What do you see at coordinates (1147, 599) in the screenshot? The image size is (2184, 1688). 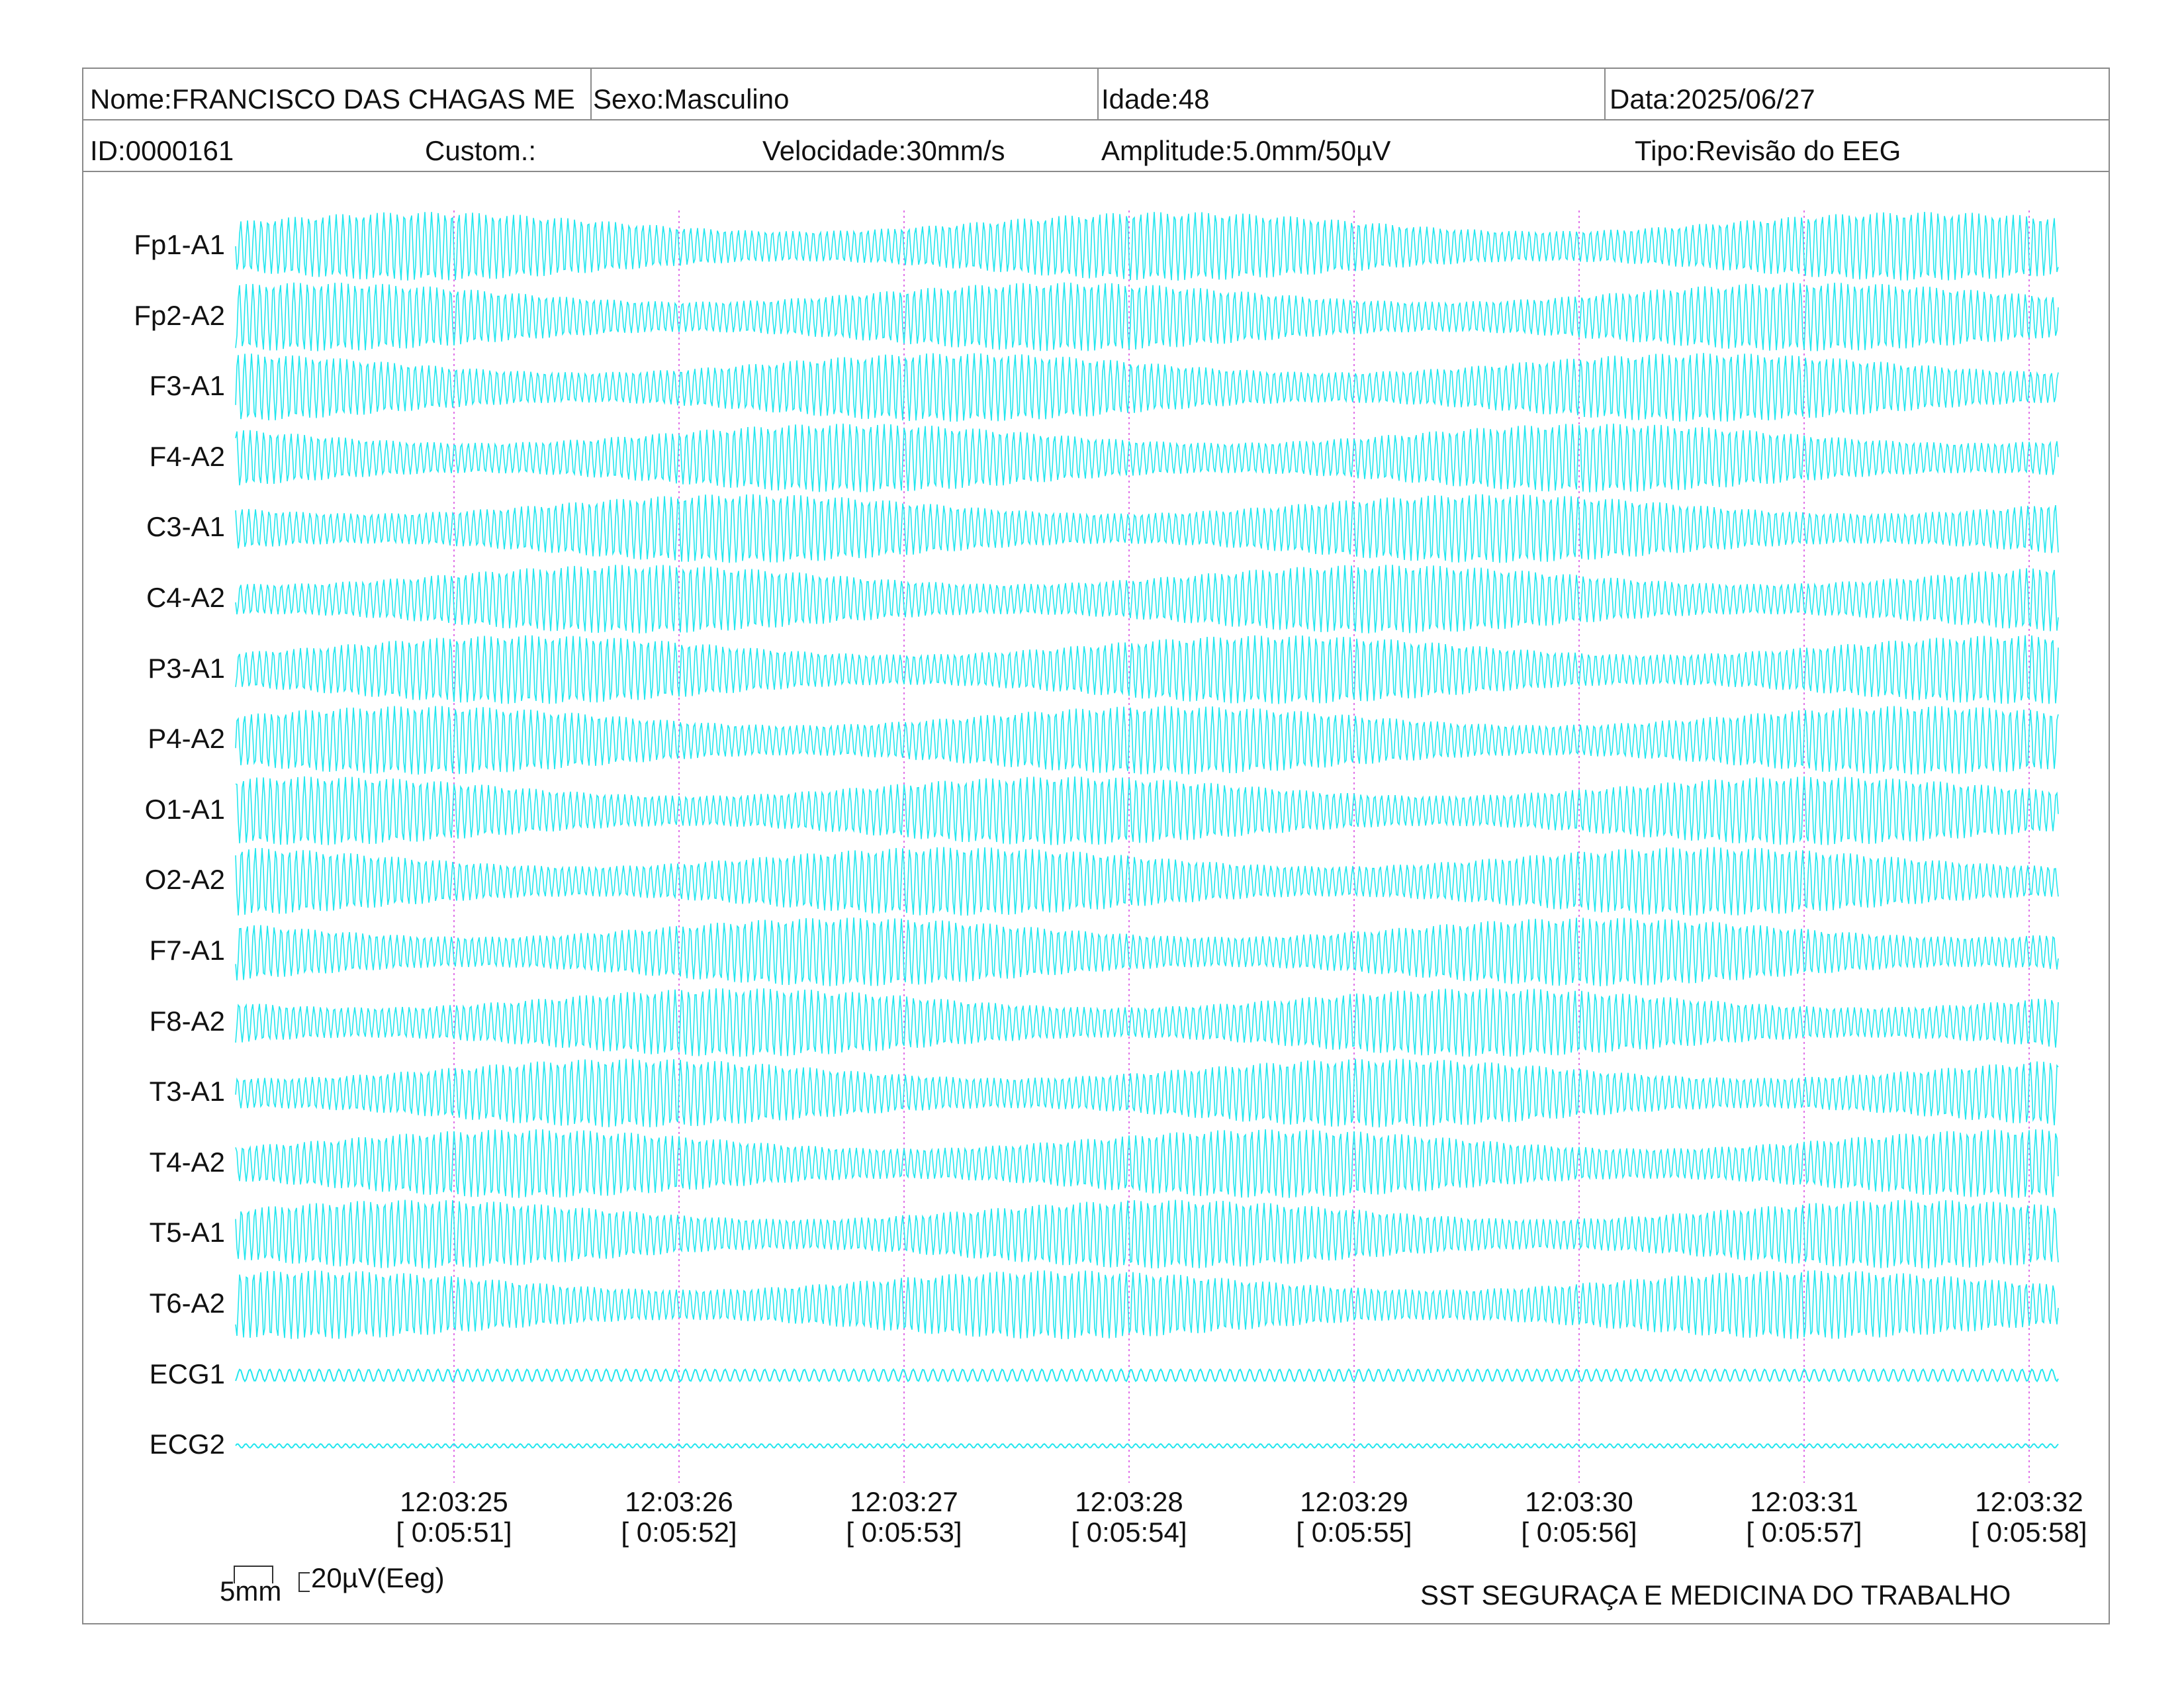 I see `waveform-c4-a2` at bounding box center [1147, 599].